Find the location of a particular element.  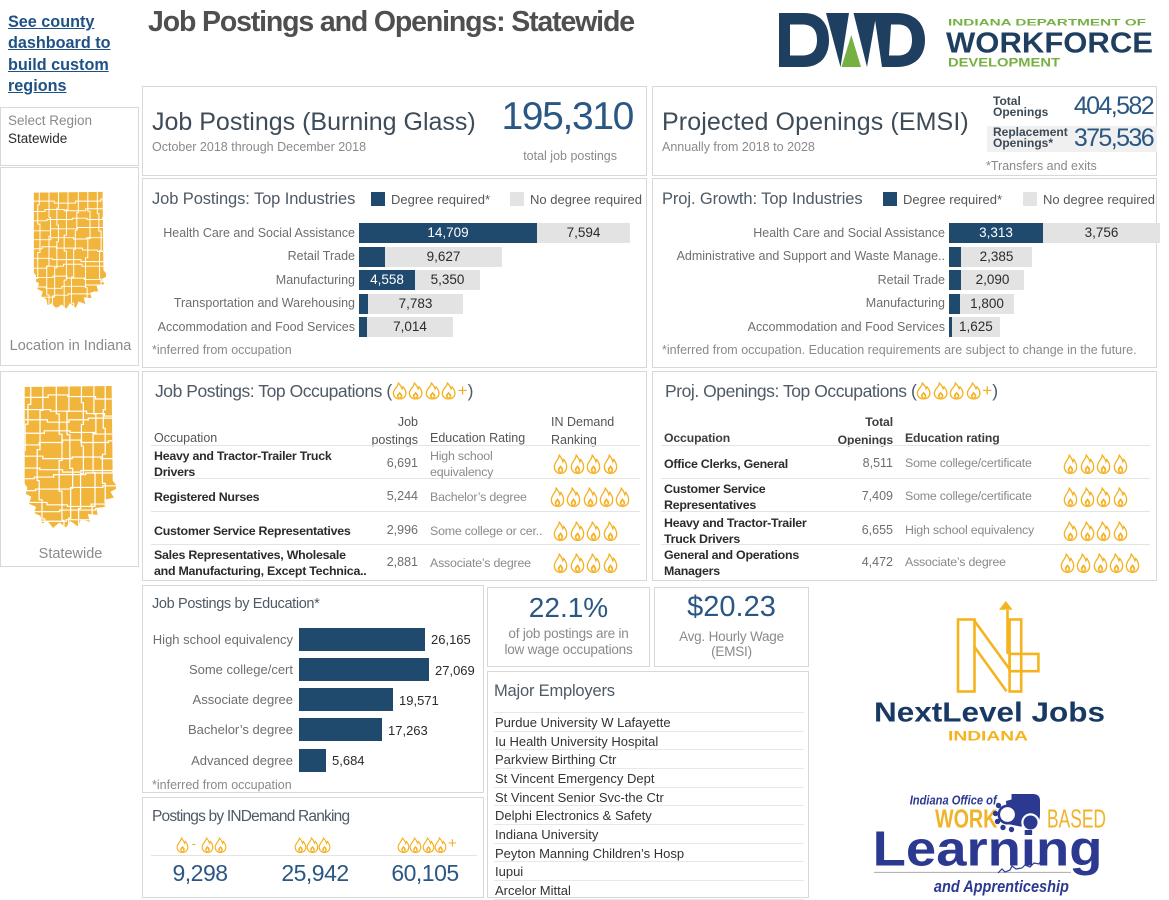

svg-text: Indiana Office of is located at coordinates (954, 801).